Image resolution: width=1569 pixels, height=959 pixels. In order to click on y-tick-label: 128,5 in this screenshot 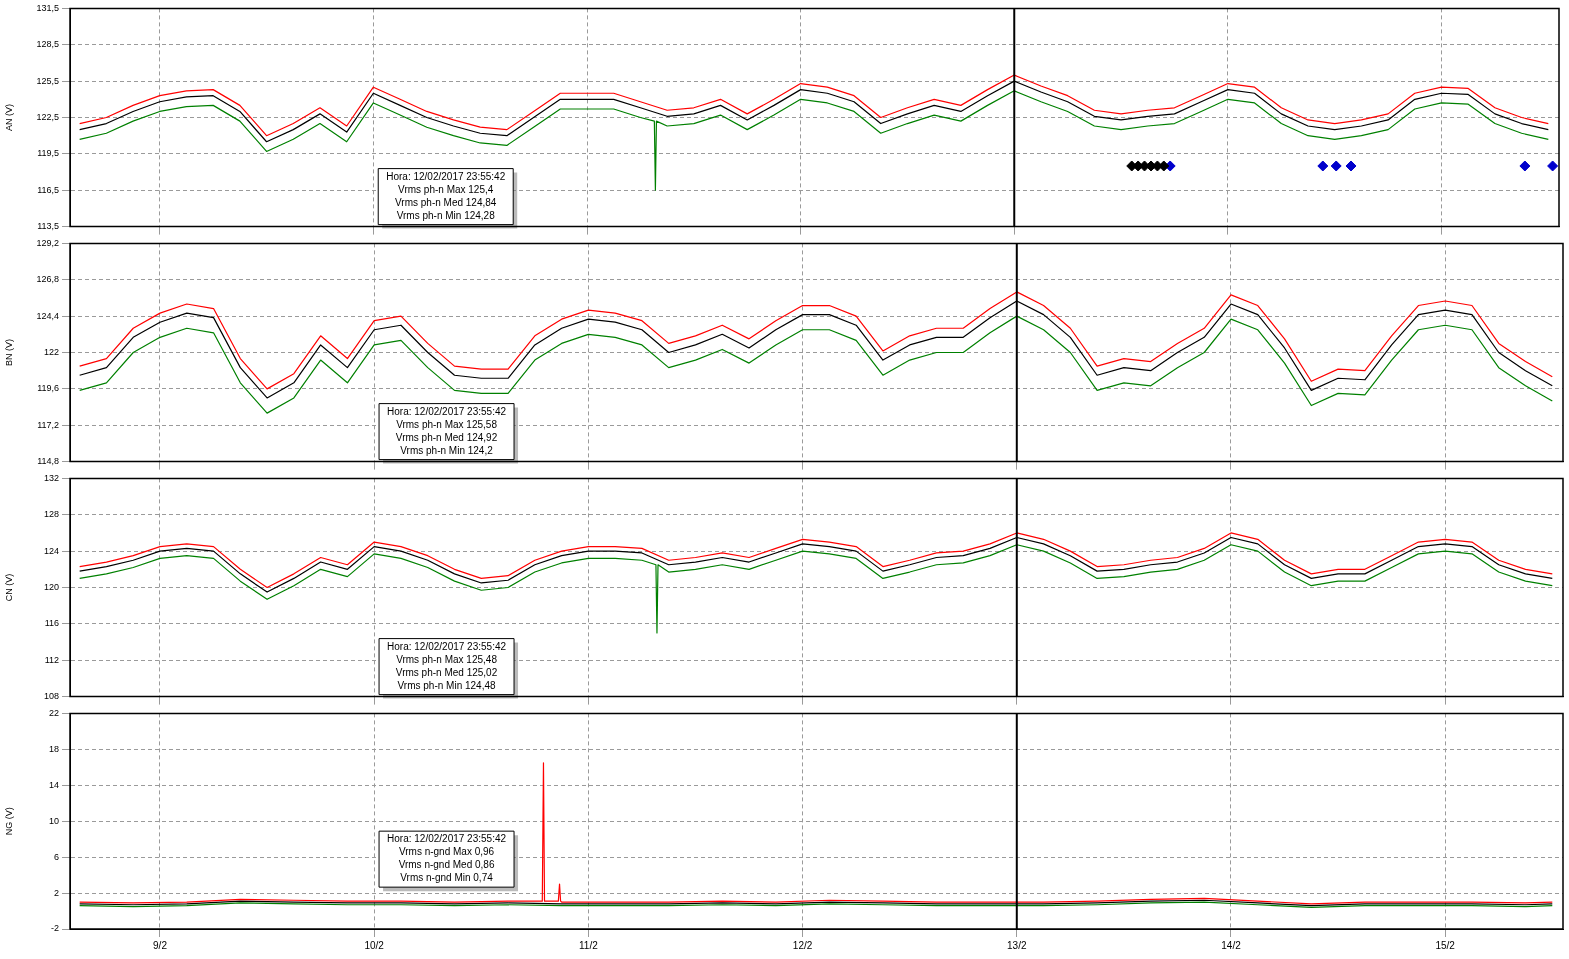, I will do `click(47, 44)`.